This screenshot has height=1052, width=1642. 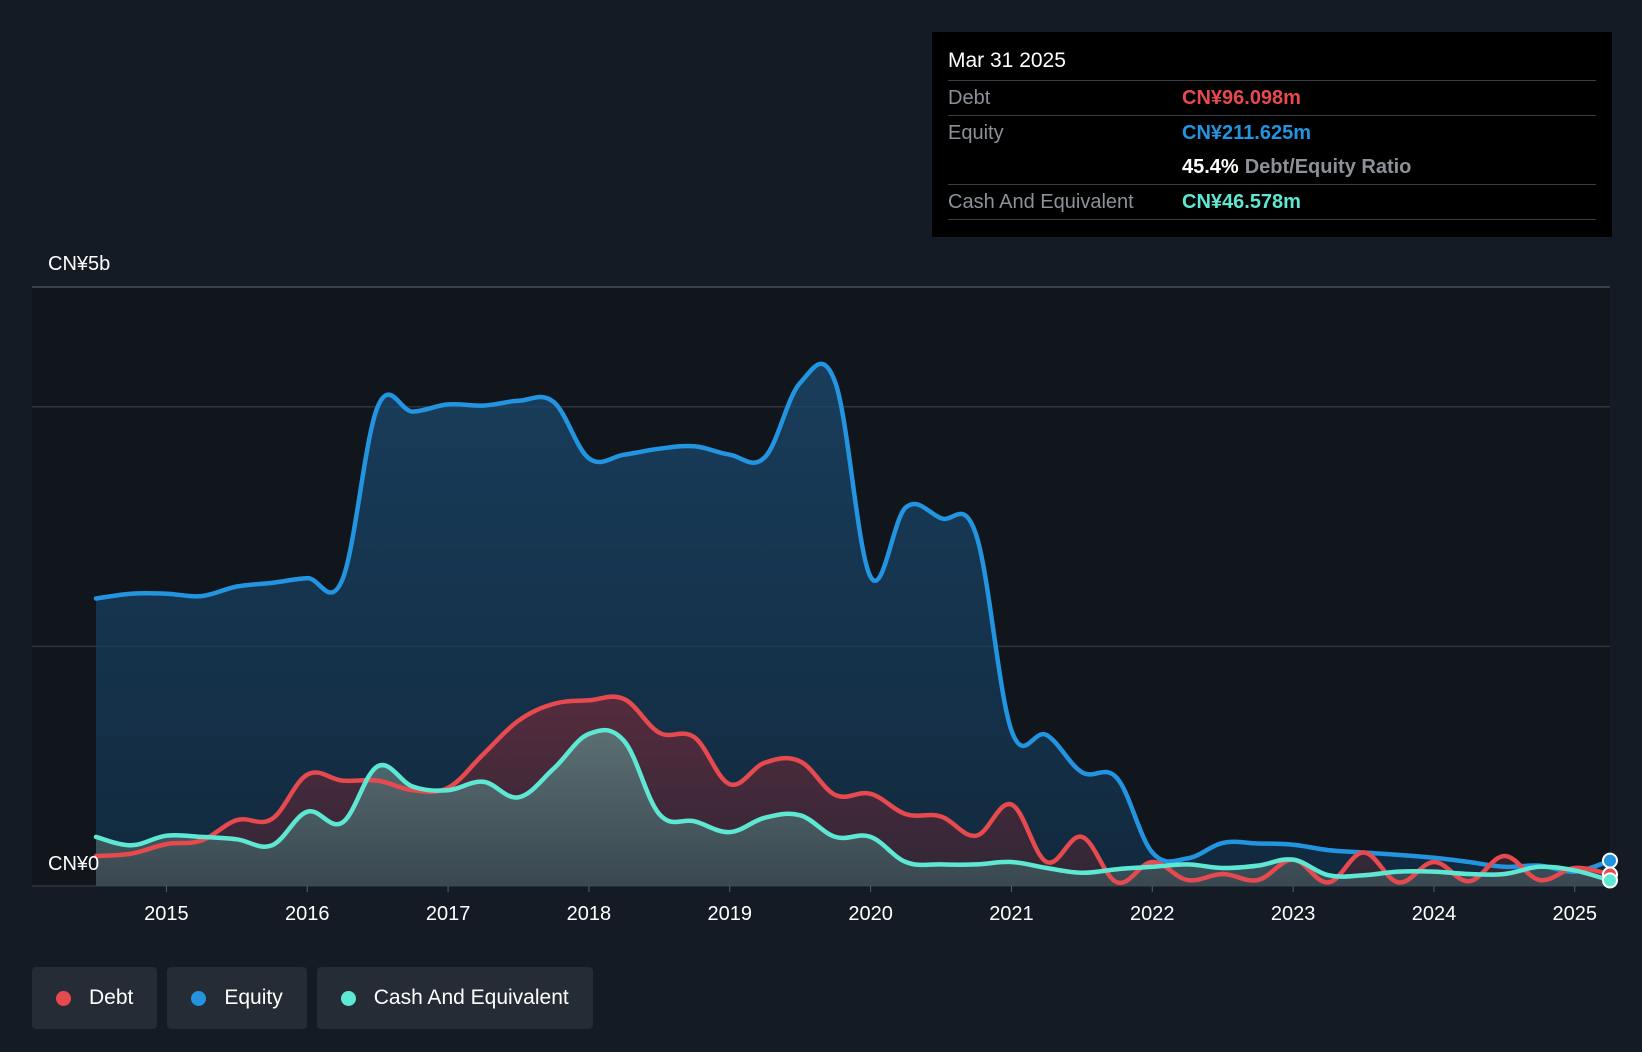 What do you see at coordinates (853, 808) in the screenshot?
I see `cash-and-equivalent-area` at bounding box center [853, 808].